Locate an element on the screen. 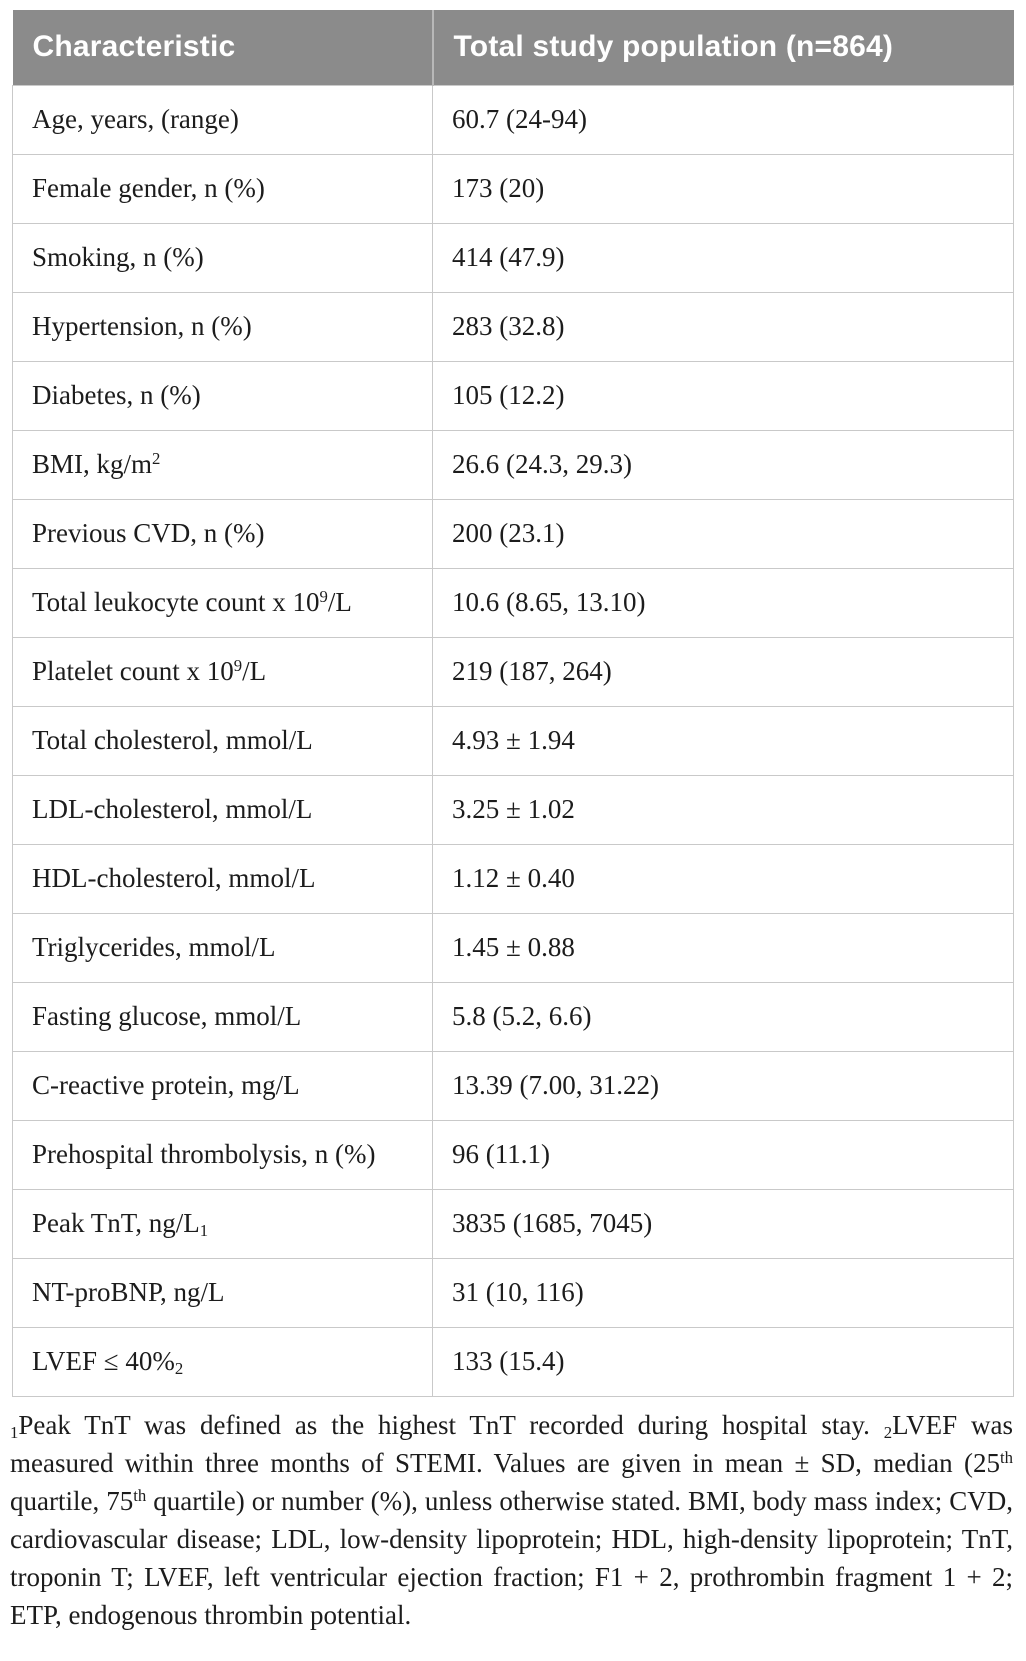 This screenshot has width=1026, height=1661. table-row: BMI, kg/m2 26.6 (24.3, 29.3) is located at coordinates (513, 464).